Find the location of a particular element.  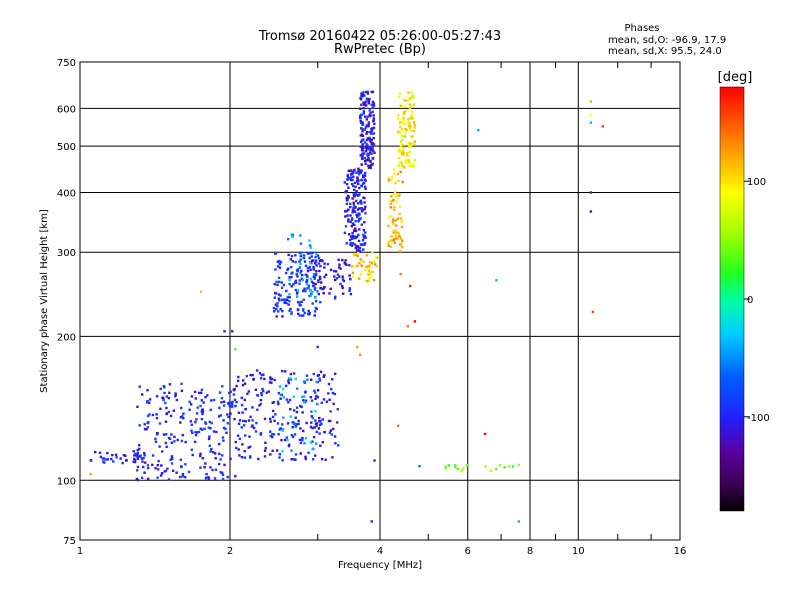

chart-title: Tromsø 20160422 05:26:00-05:27:43 is located at coordinates (379, 36).